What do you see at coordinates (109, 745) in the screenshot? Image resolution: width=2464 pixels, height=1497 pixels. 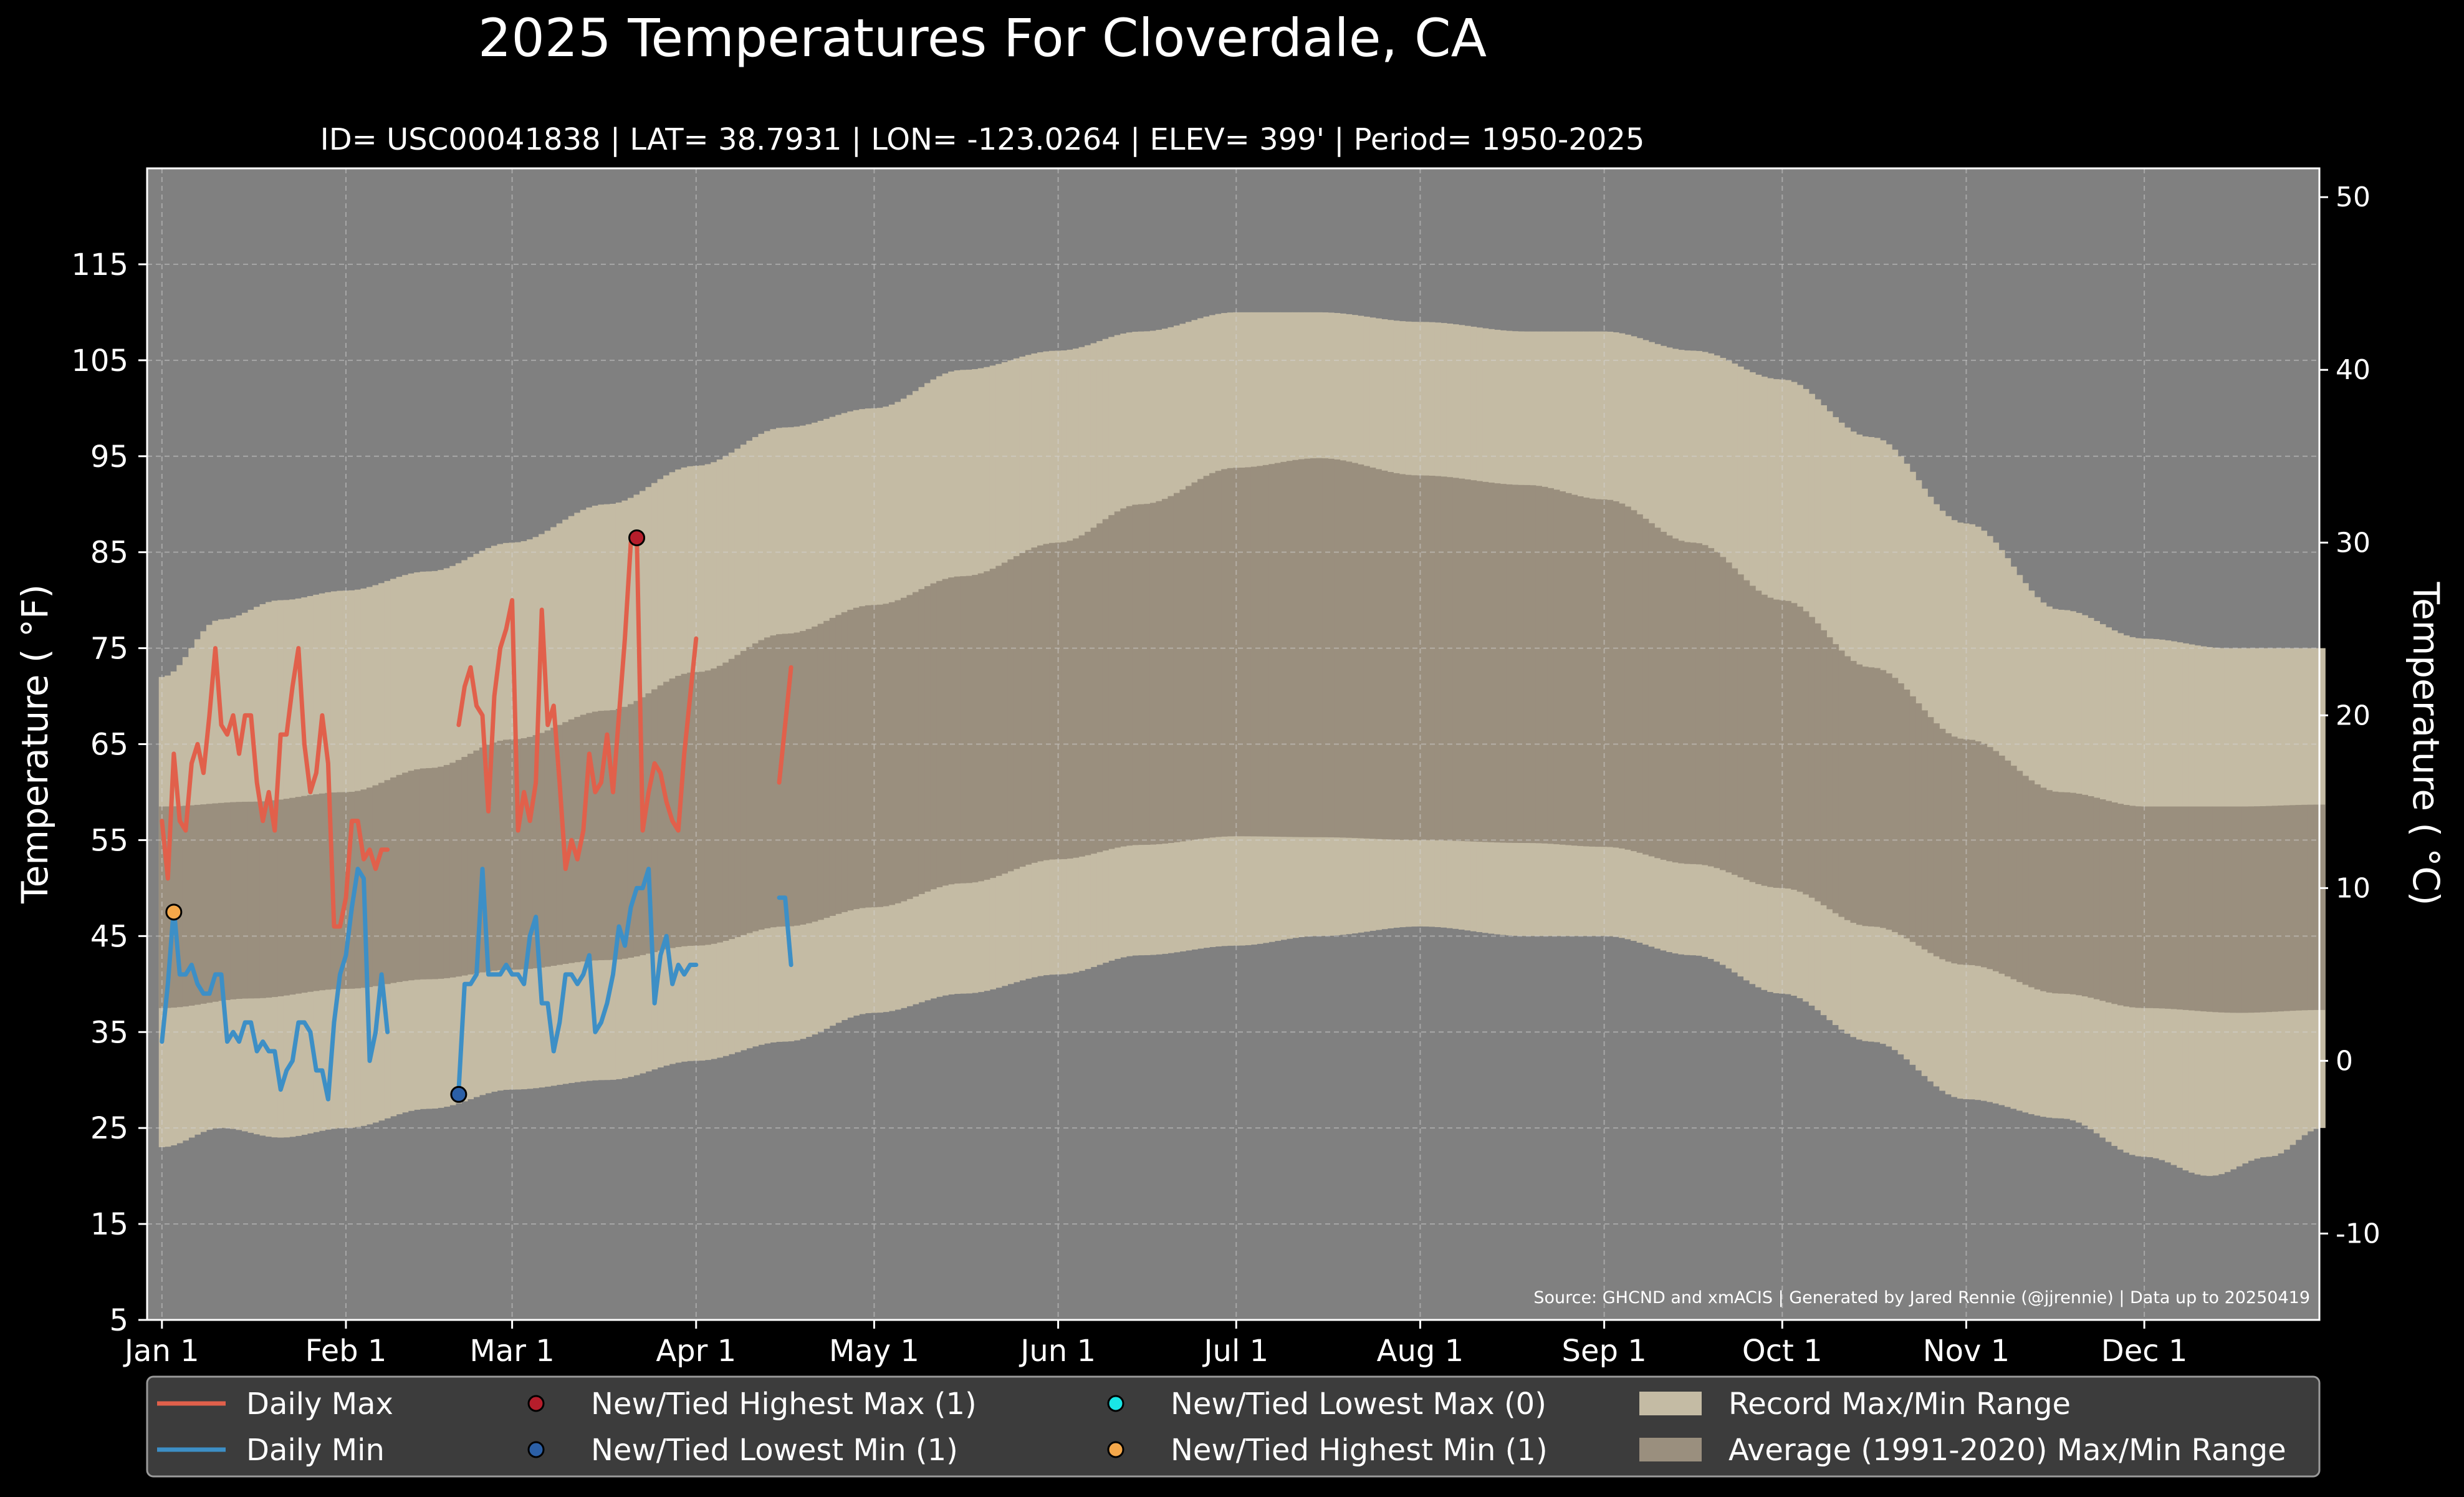 I see `y-tick-label: 65` at bounding box center [109, 745].